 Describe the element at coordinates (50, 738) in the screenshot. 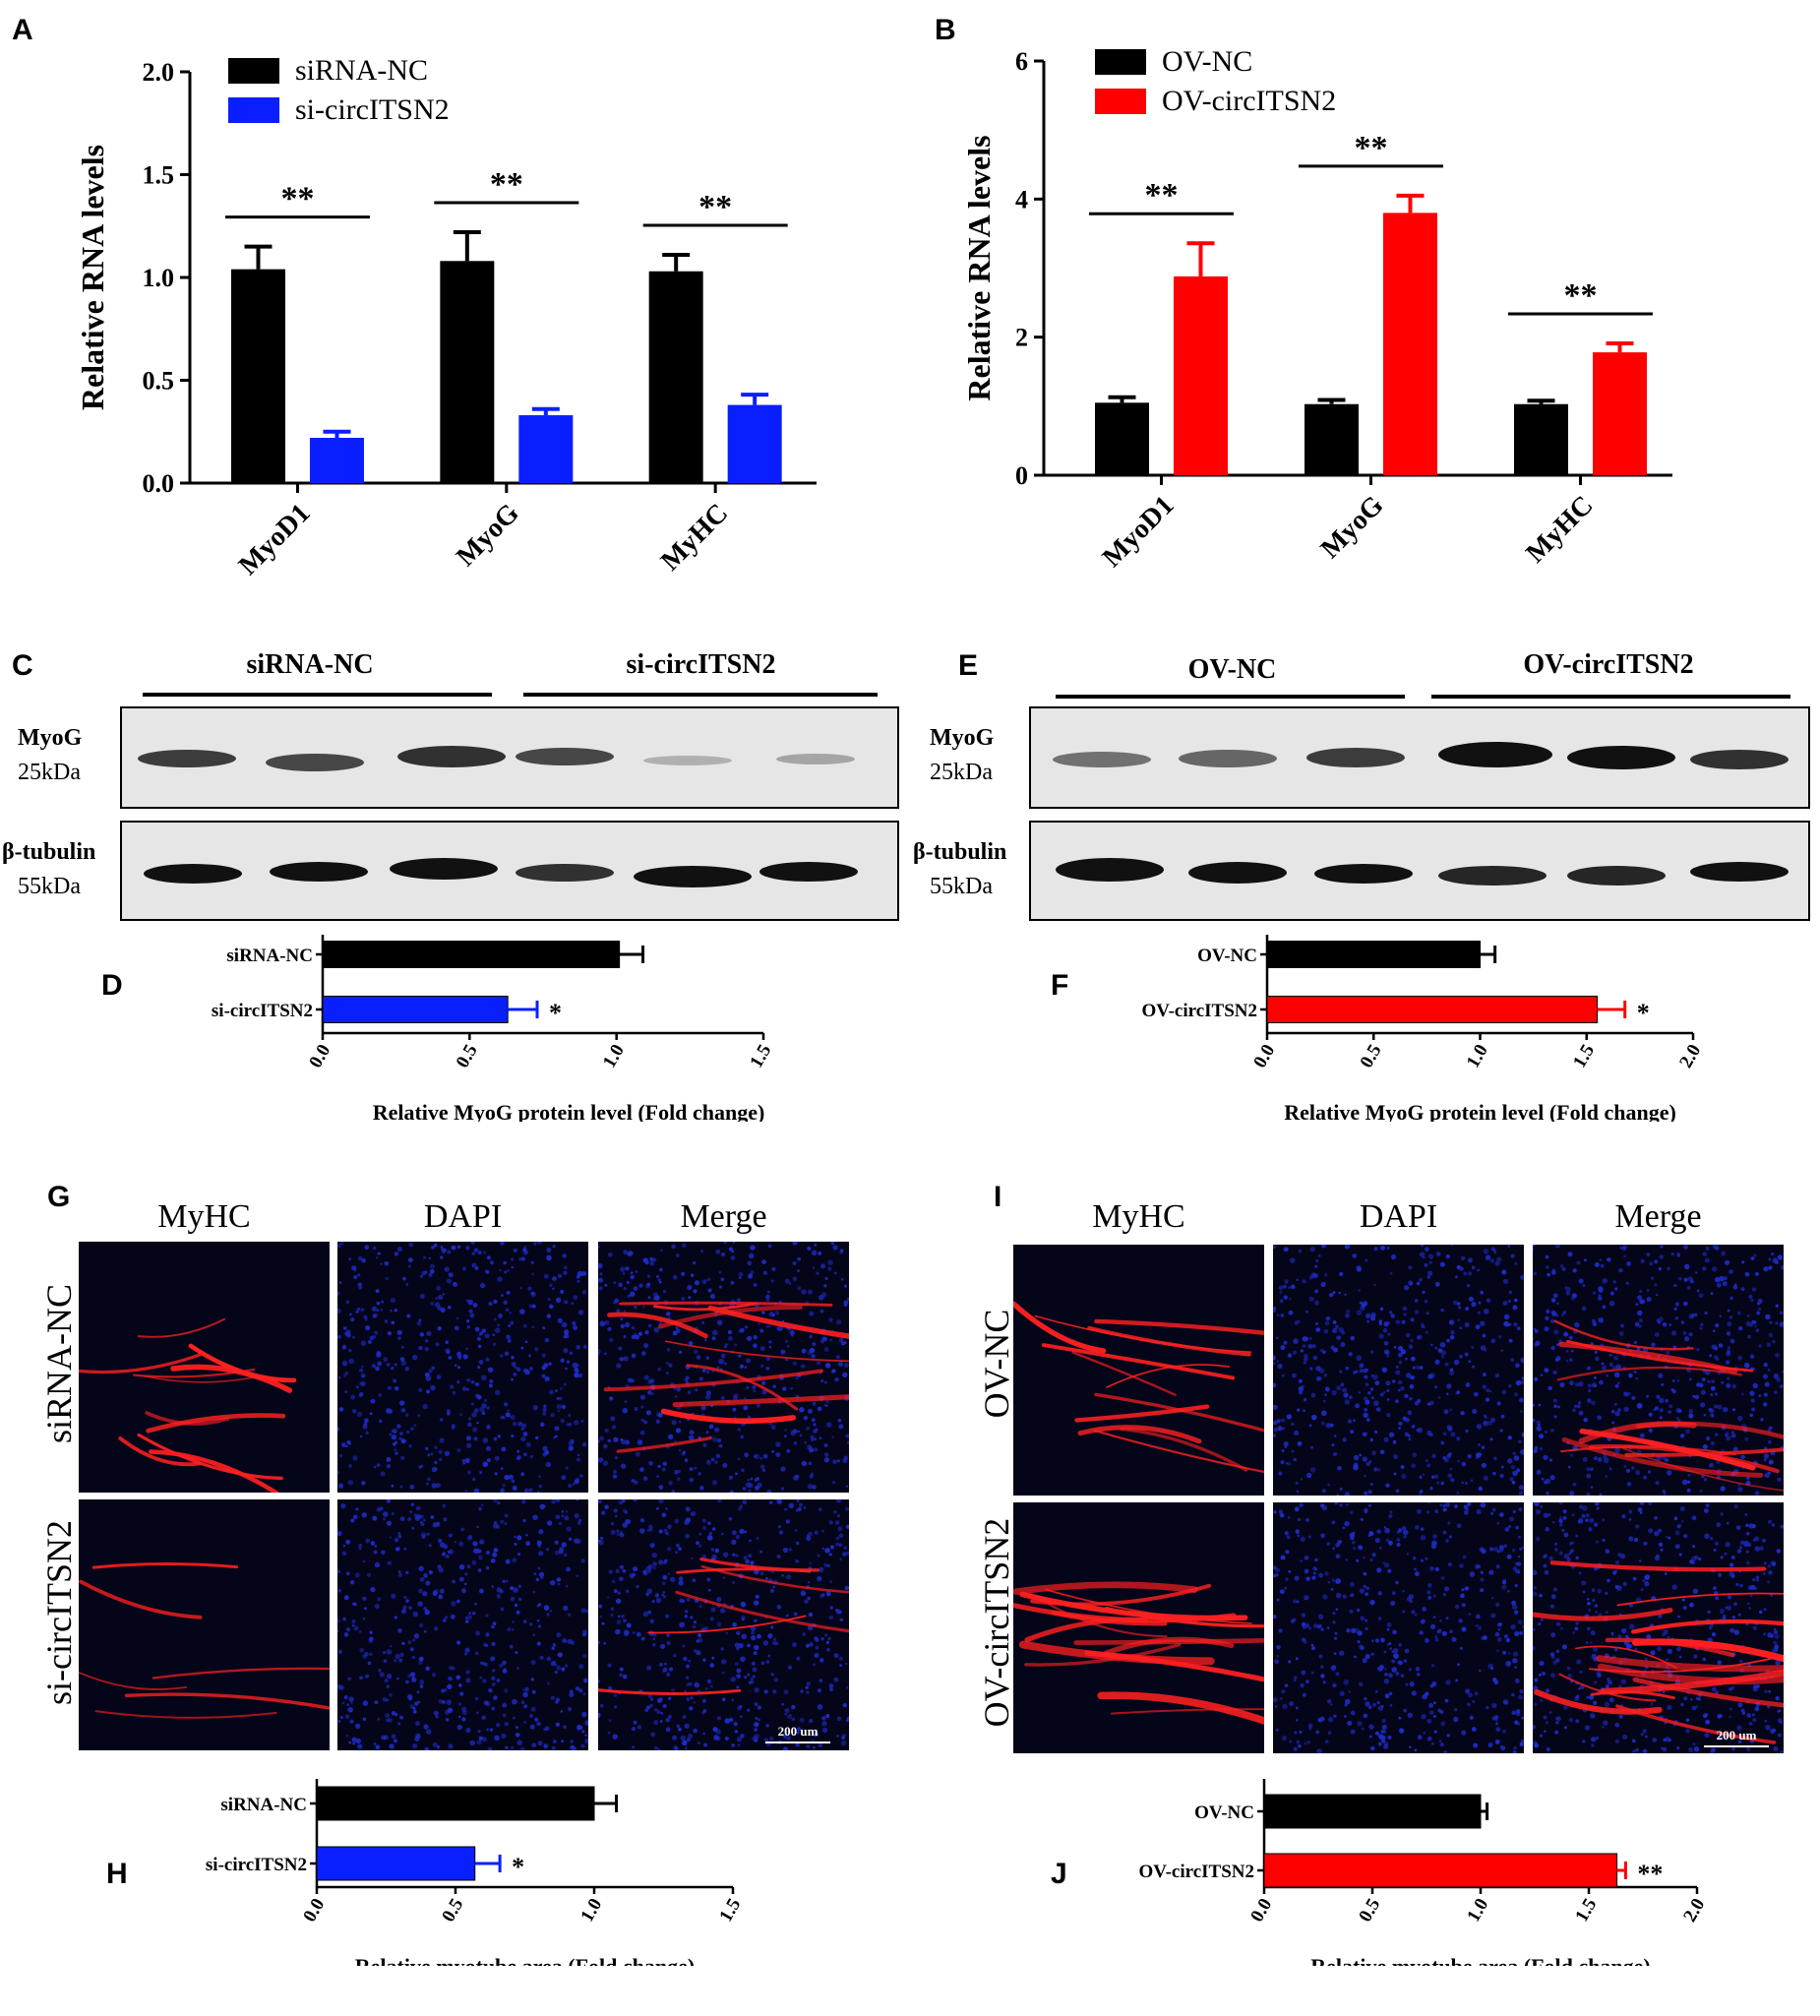

I see `blot-row-label: MyoG` at that location.